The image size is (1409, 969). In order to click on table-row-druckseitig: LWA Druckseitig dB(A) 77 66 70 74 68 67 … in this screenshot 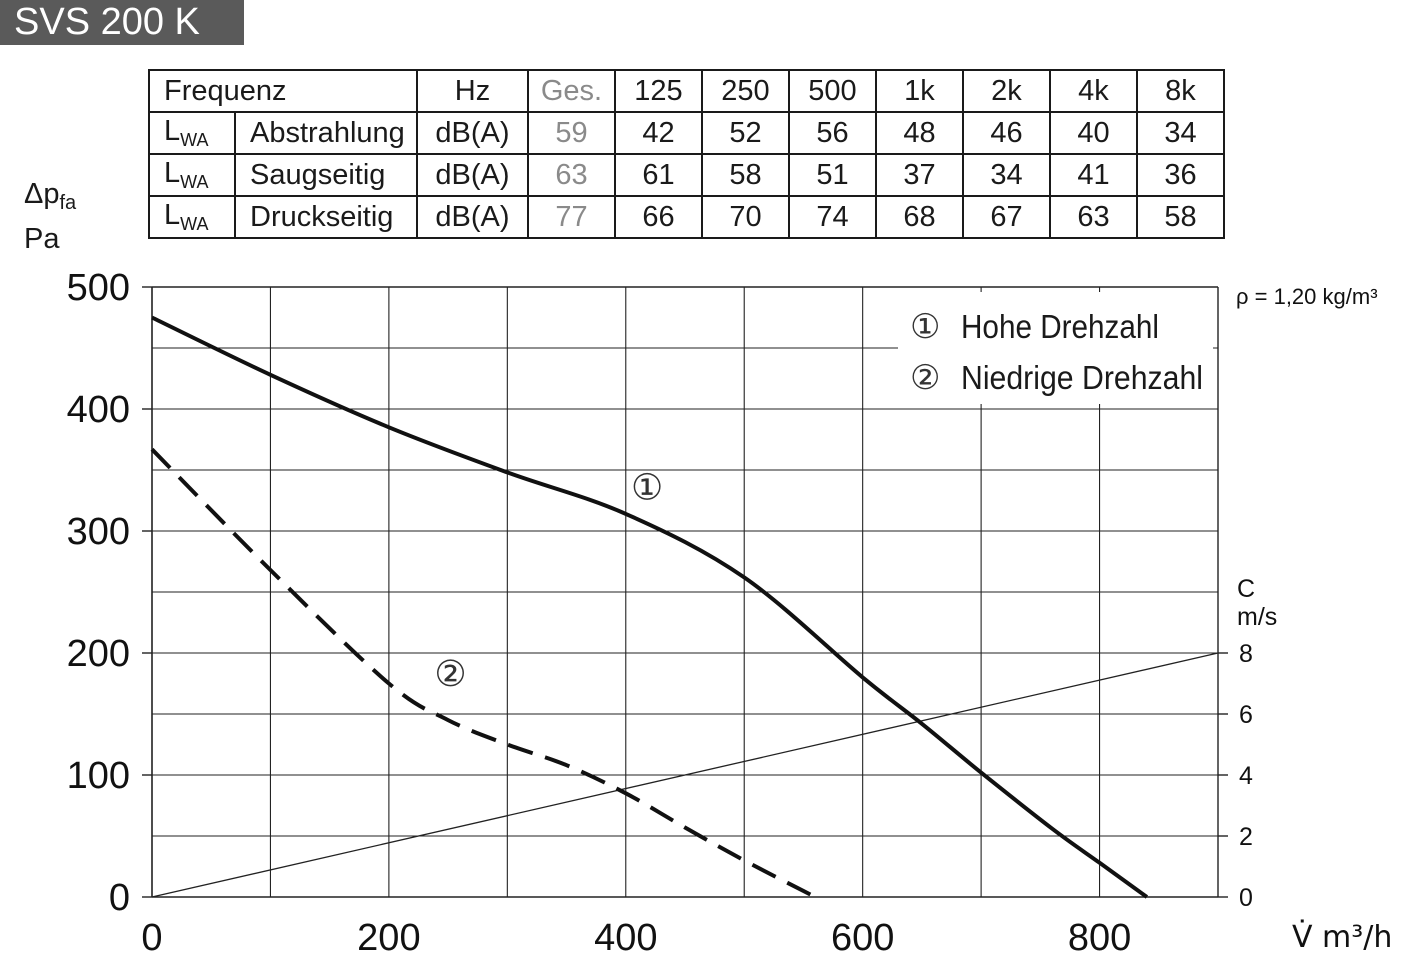, I will do `click(686, 217)`.